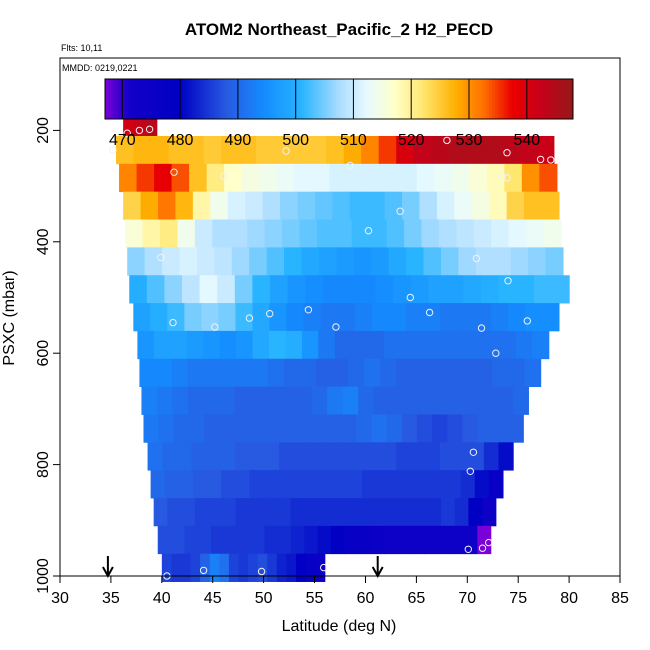  I want to click on arrow-head, so click(108, 572).